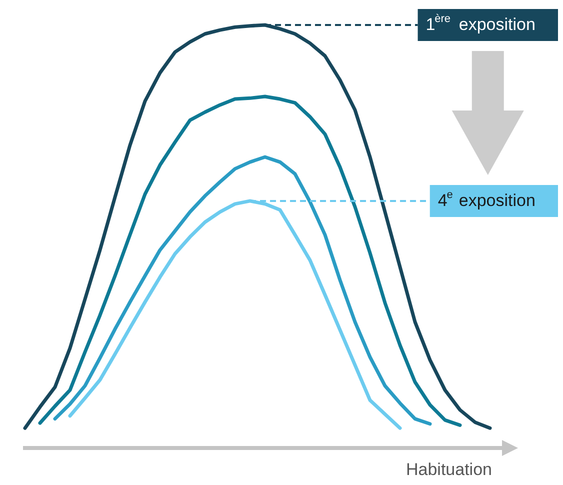 The width and height of the screenshot is (563, 485). I want to click on x-axis-title: Habituation, so click(449, 469).